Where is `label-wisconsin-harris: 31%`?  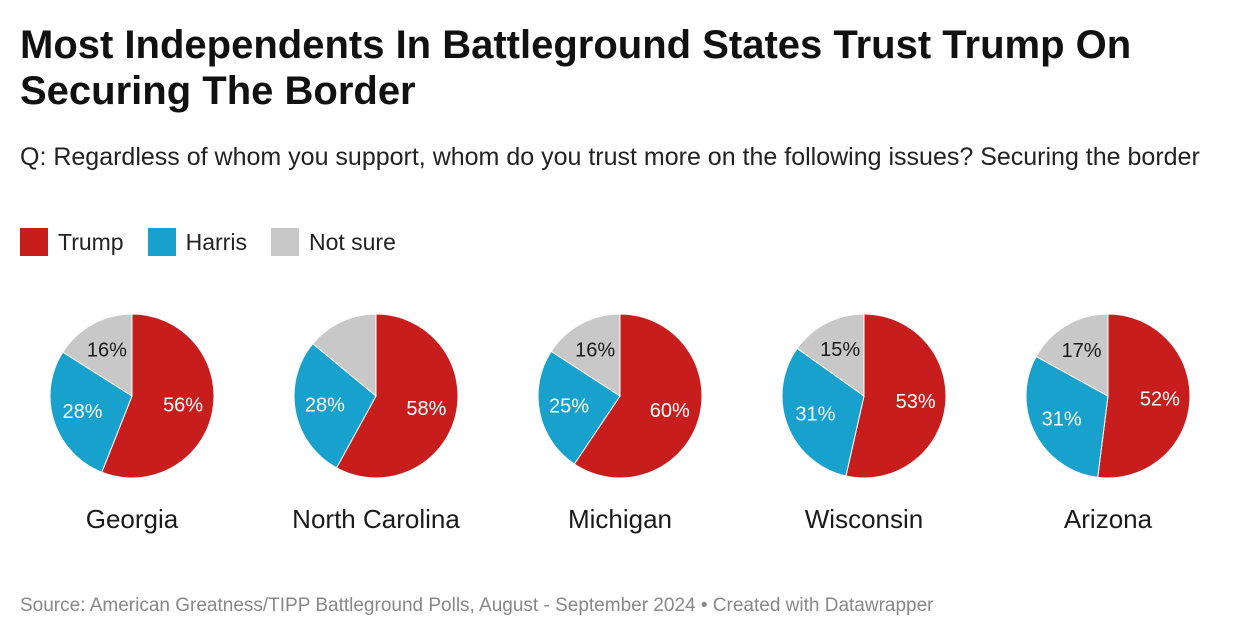 label-wisconsin-harris: 31% is located at coordinates (815, 415).